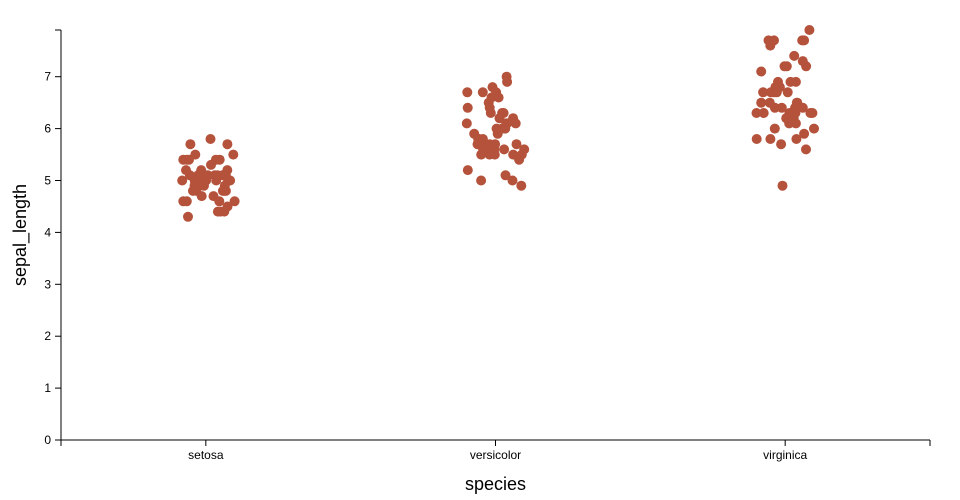  I want to click on y-tick-label: 3, so click(47, 284).